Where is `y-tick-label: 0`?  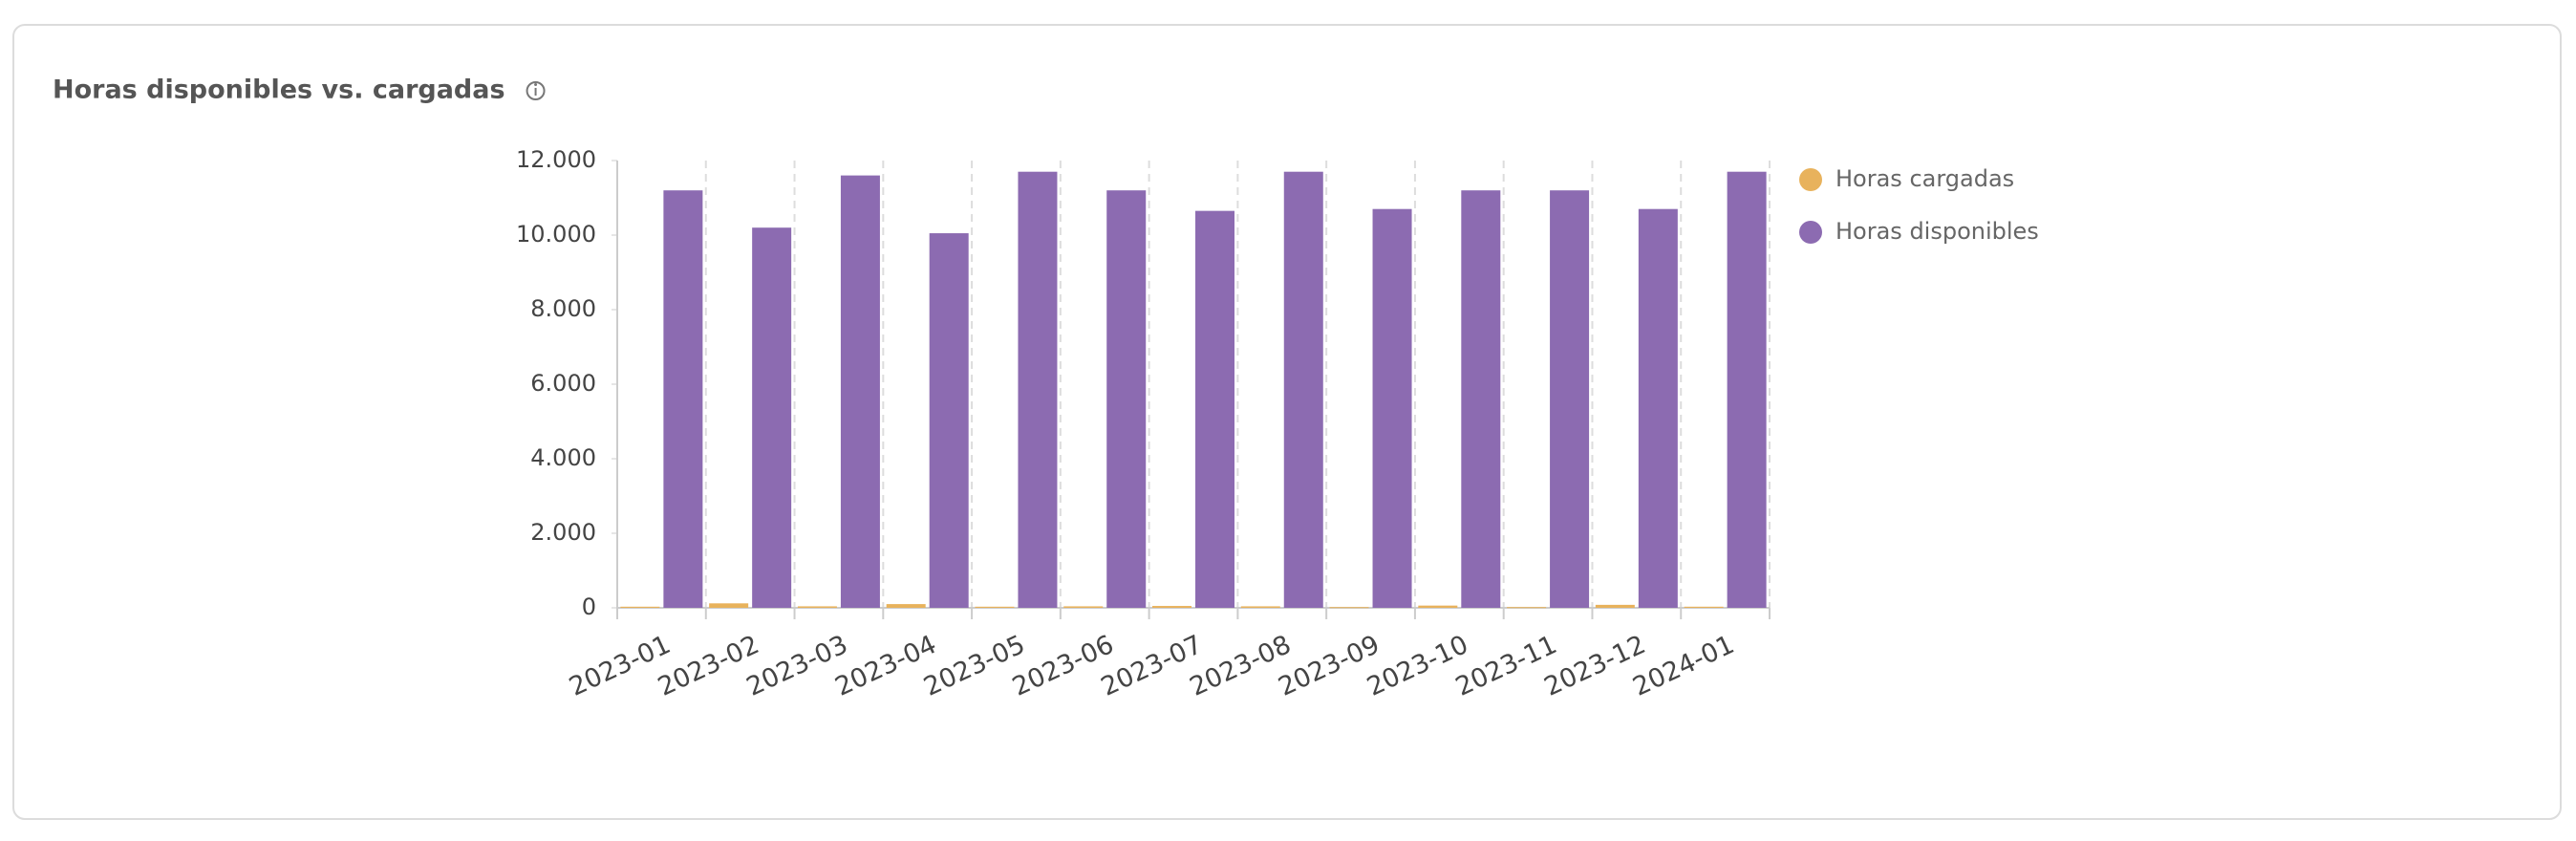
y-tick-label: 0 is located at coordinates (589, 607).